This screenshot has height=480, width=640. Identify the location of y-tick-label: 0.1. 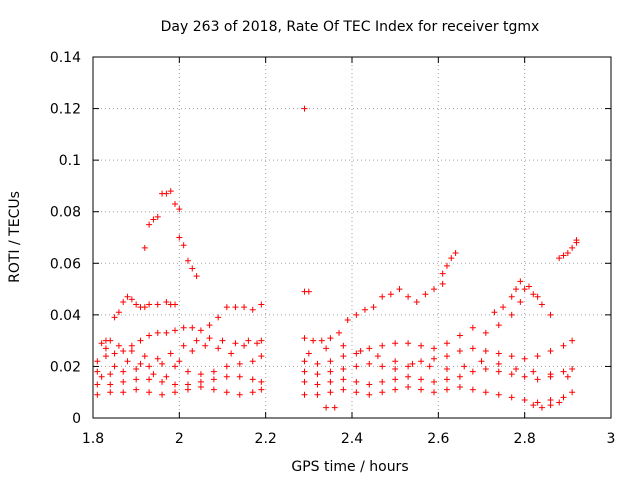
(70, 161).